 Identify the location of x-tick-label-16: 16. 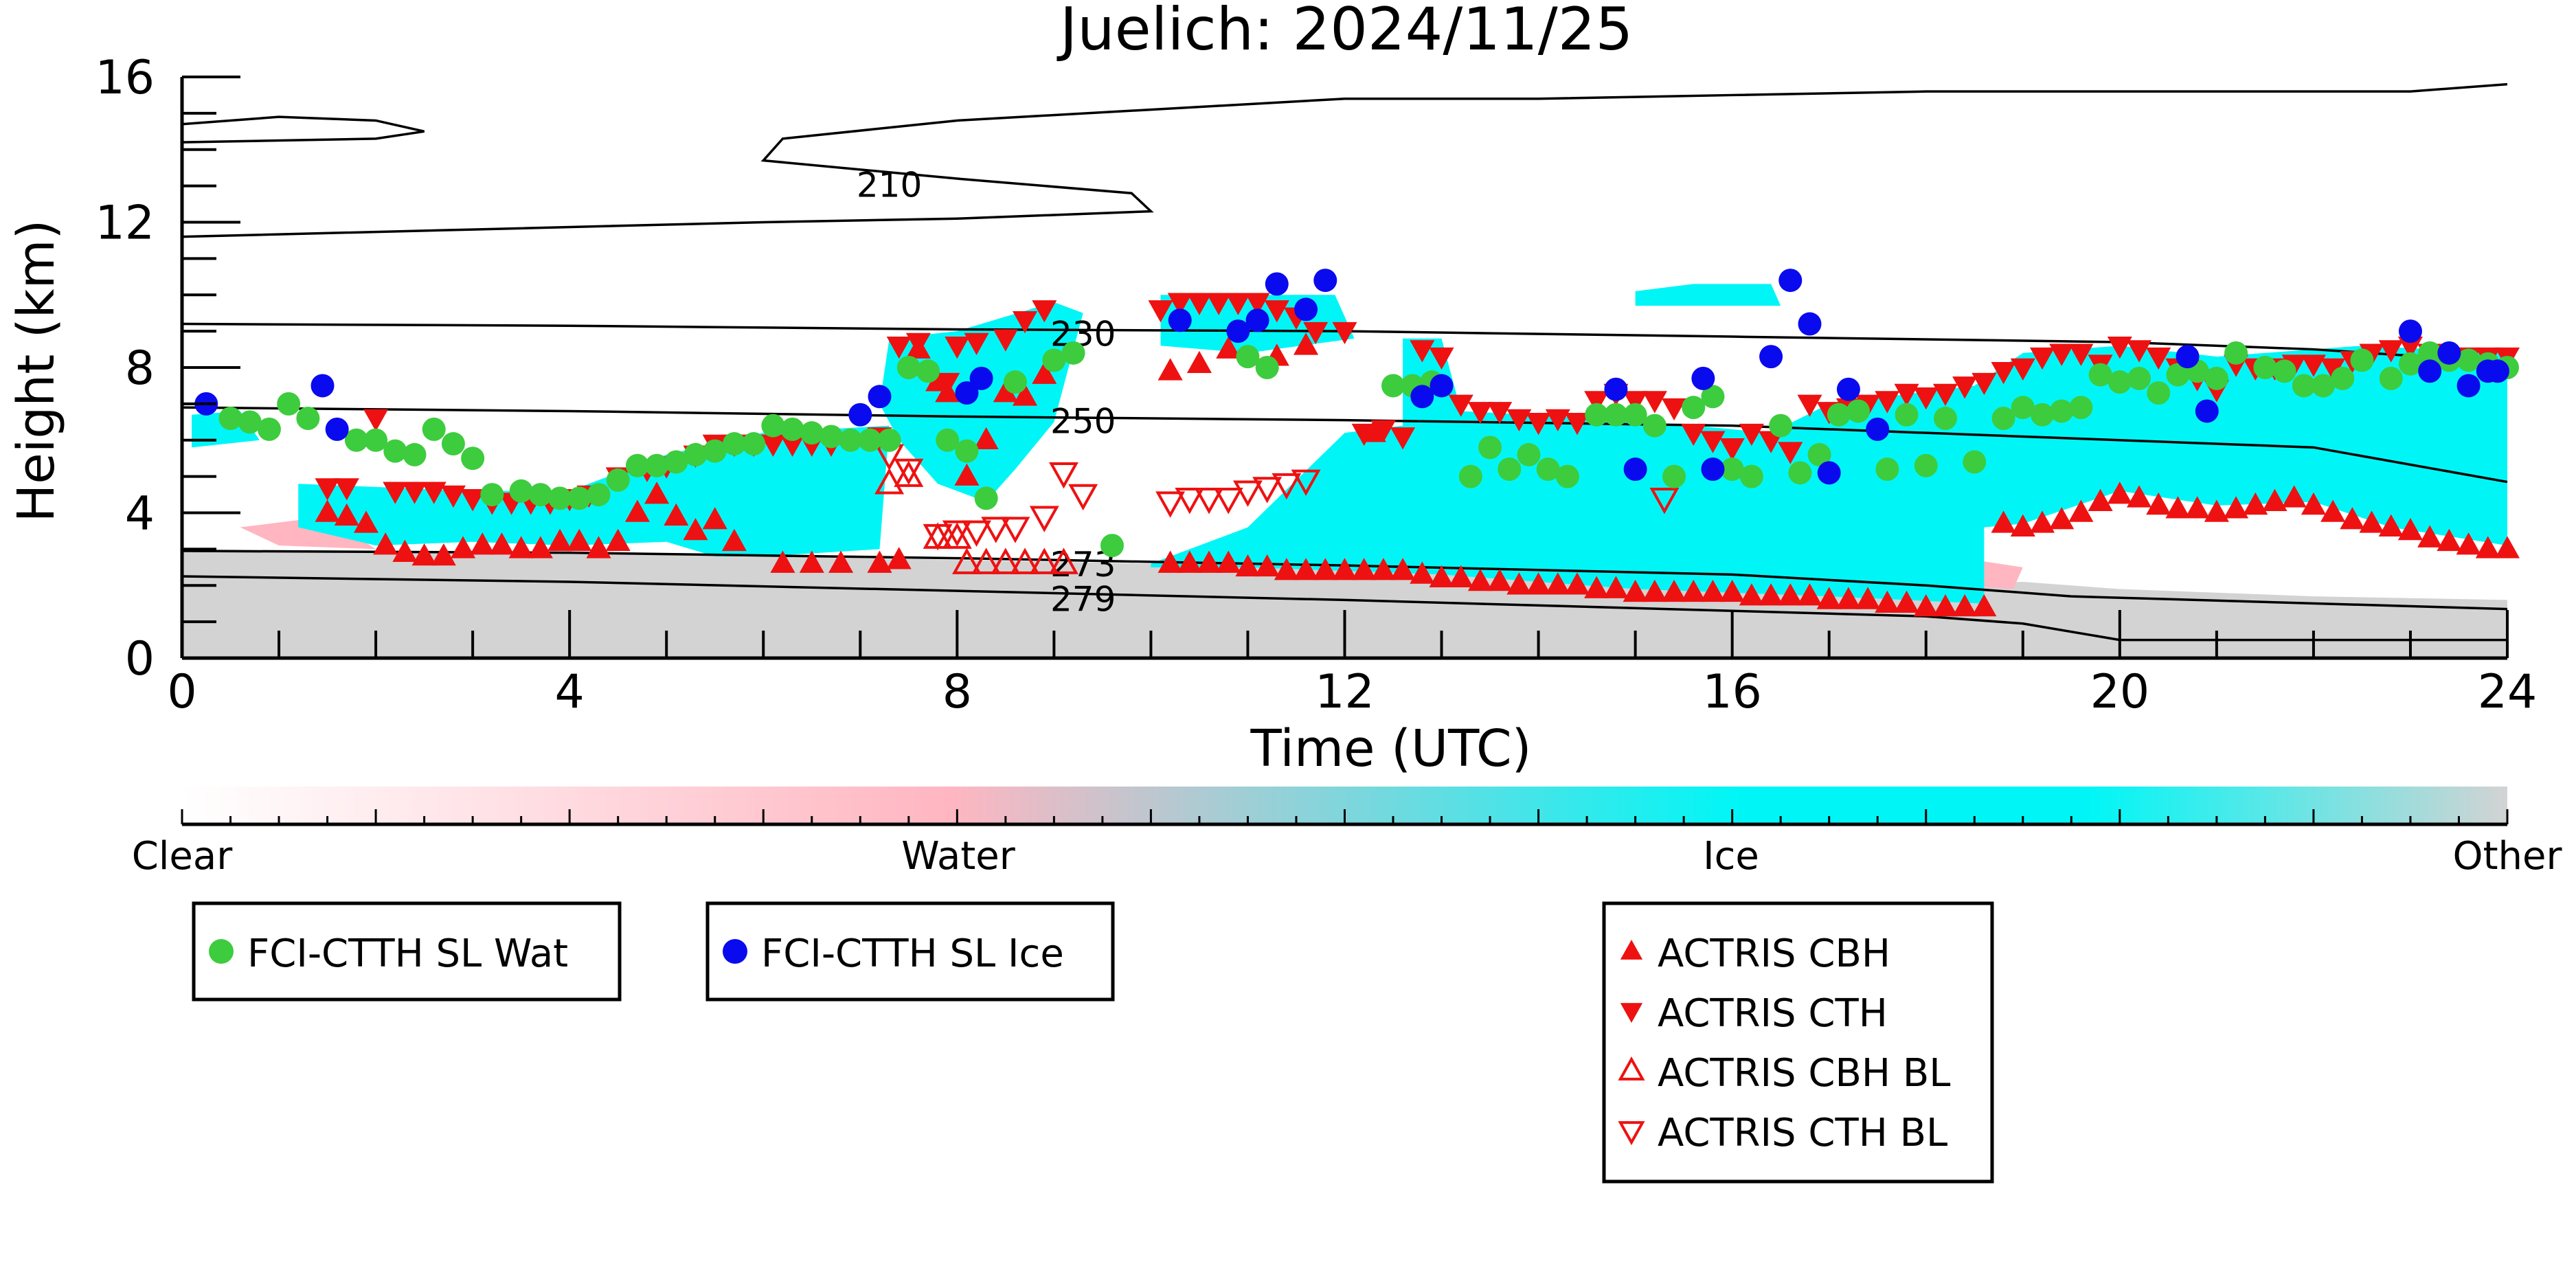
(1732, 692).